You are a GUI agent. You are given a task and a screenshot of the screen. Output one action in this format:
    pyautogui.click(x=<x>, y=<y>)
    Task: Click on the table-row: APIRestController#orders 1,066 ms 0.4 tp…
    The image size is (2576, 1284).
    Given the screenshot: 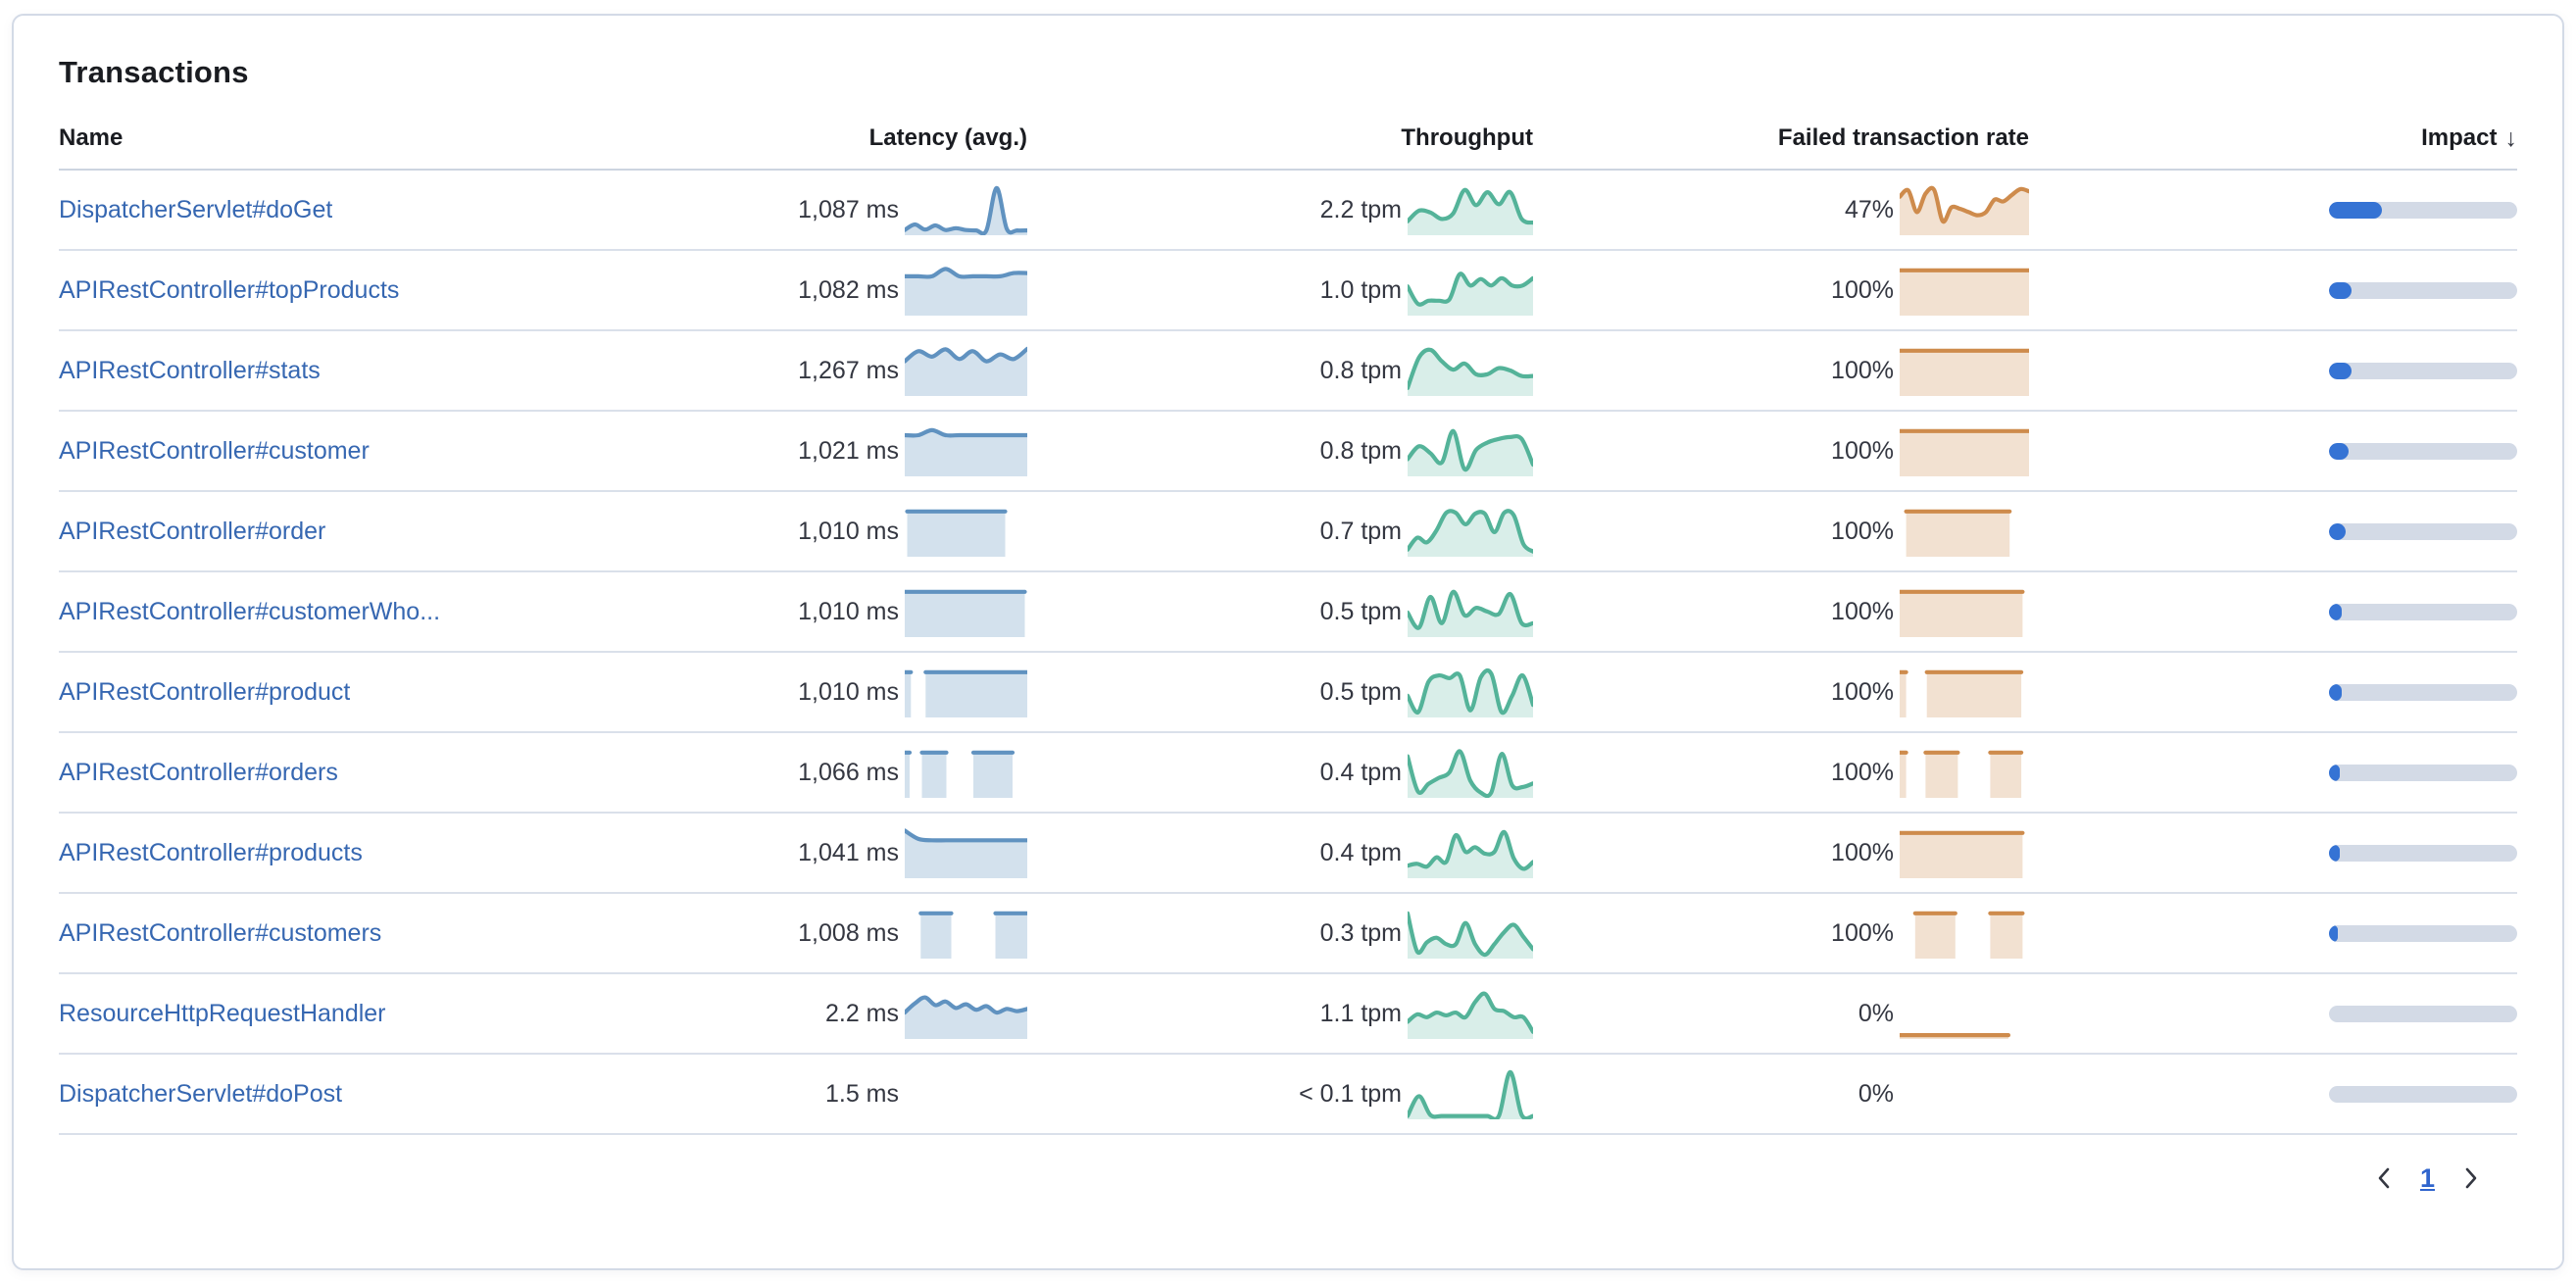 What is the action you would take?
    pyautogui.click(x=1288, y=773)
    